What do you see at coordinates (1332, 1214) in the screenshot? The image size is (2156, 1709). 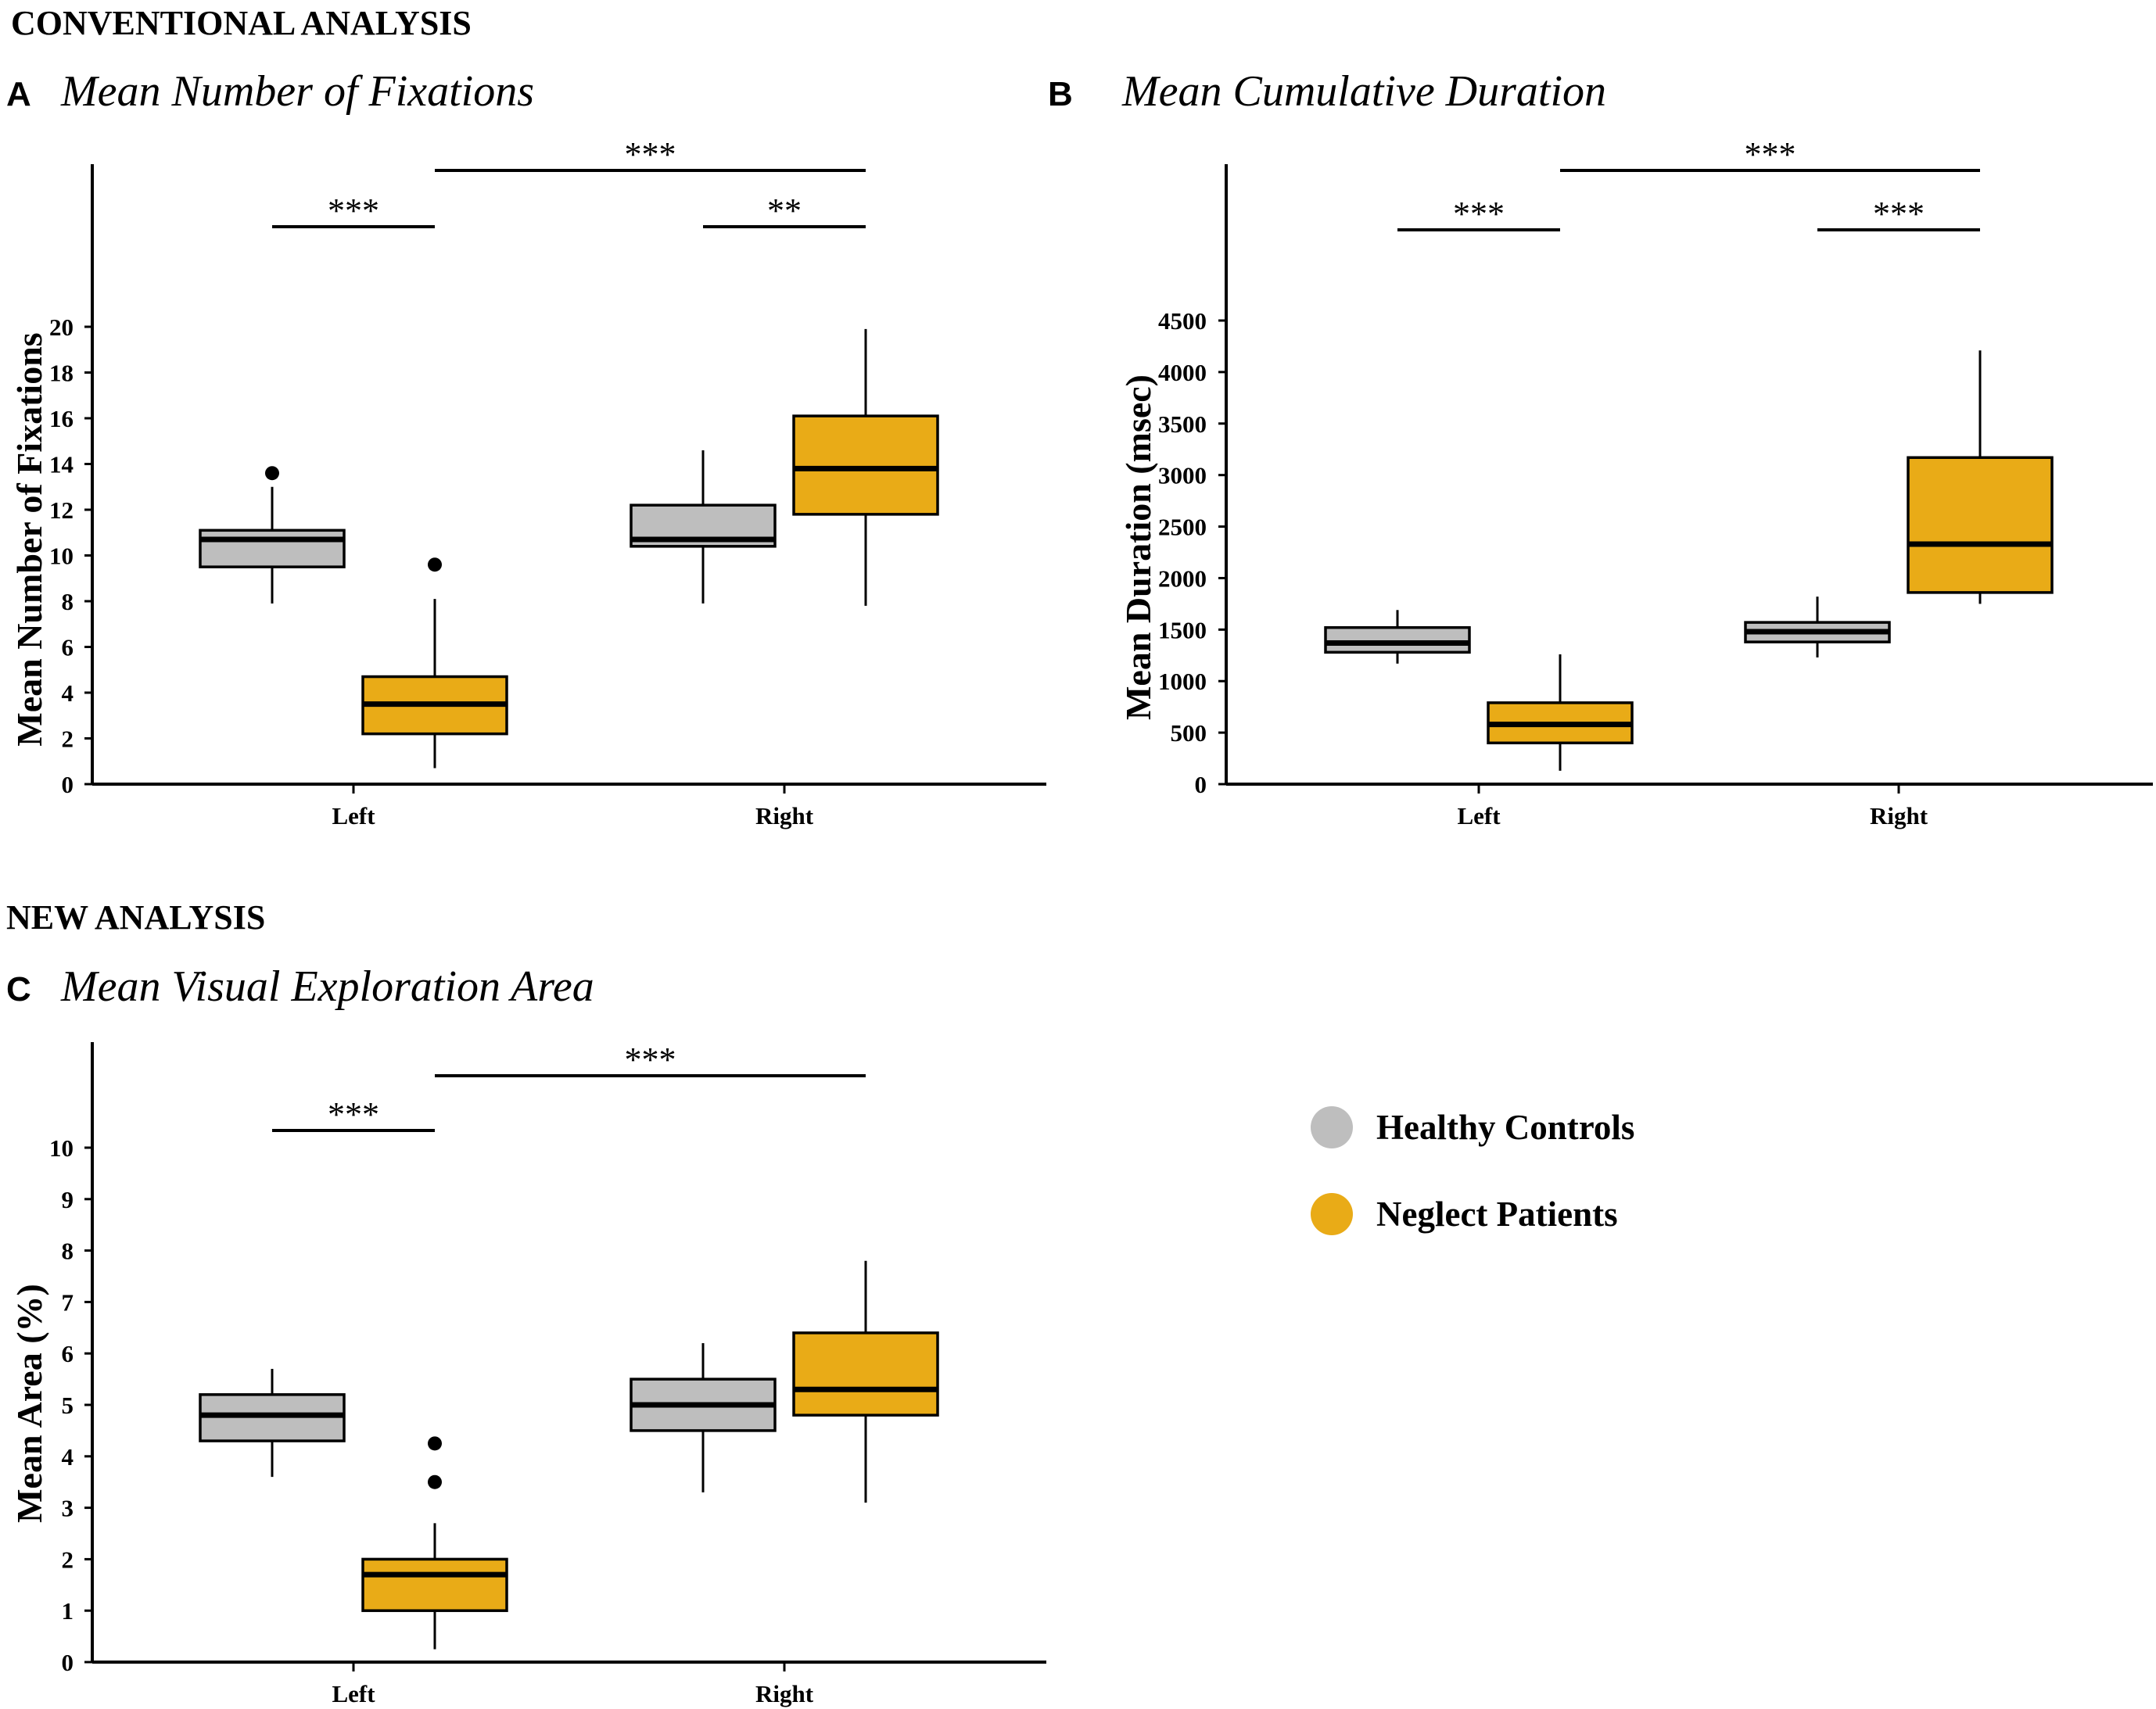 I see `legend-swatch-neglect-patients` at bounding box center [1332, 1214].